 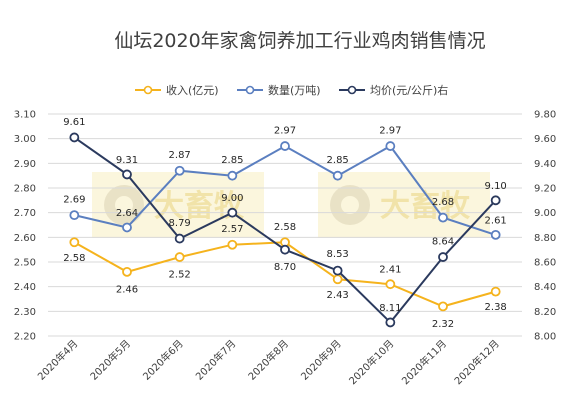 What do you see at coordinates (216, 360) in the screenshot?
I see `x-axis-tick-label: 2020年7月` at bounding box center [216, 360].